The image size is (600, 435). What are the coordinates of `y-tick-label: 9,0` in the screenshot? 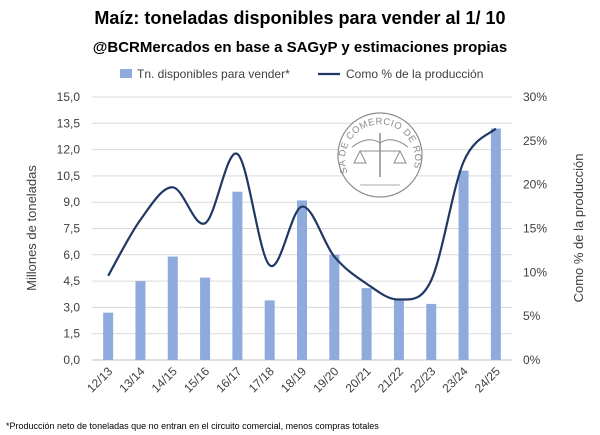 It's located at (71, 202).